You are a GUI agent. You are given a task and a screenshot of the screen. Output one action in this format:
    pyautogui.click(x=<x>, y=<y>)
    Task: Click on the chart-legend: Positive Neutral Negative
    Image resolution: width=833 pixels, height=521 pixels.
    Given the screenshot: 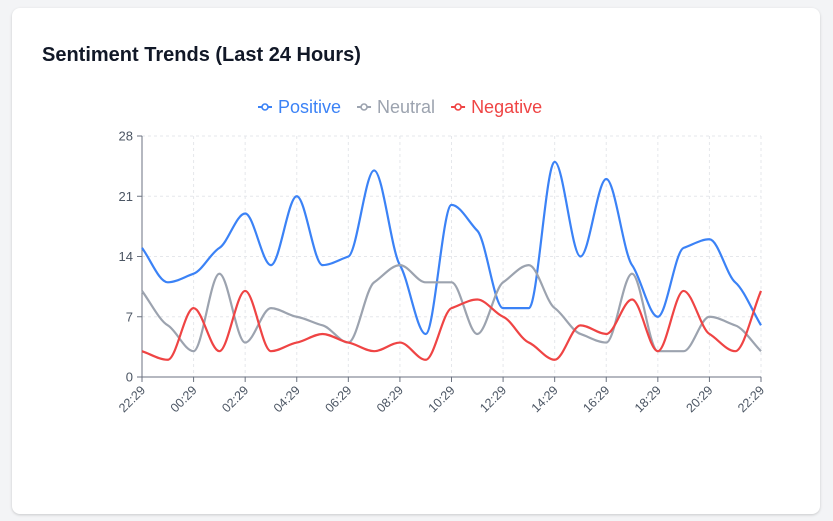 What is the action you would take?
    pyautogui.click(x=400, y=107)
    